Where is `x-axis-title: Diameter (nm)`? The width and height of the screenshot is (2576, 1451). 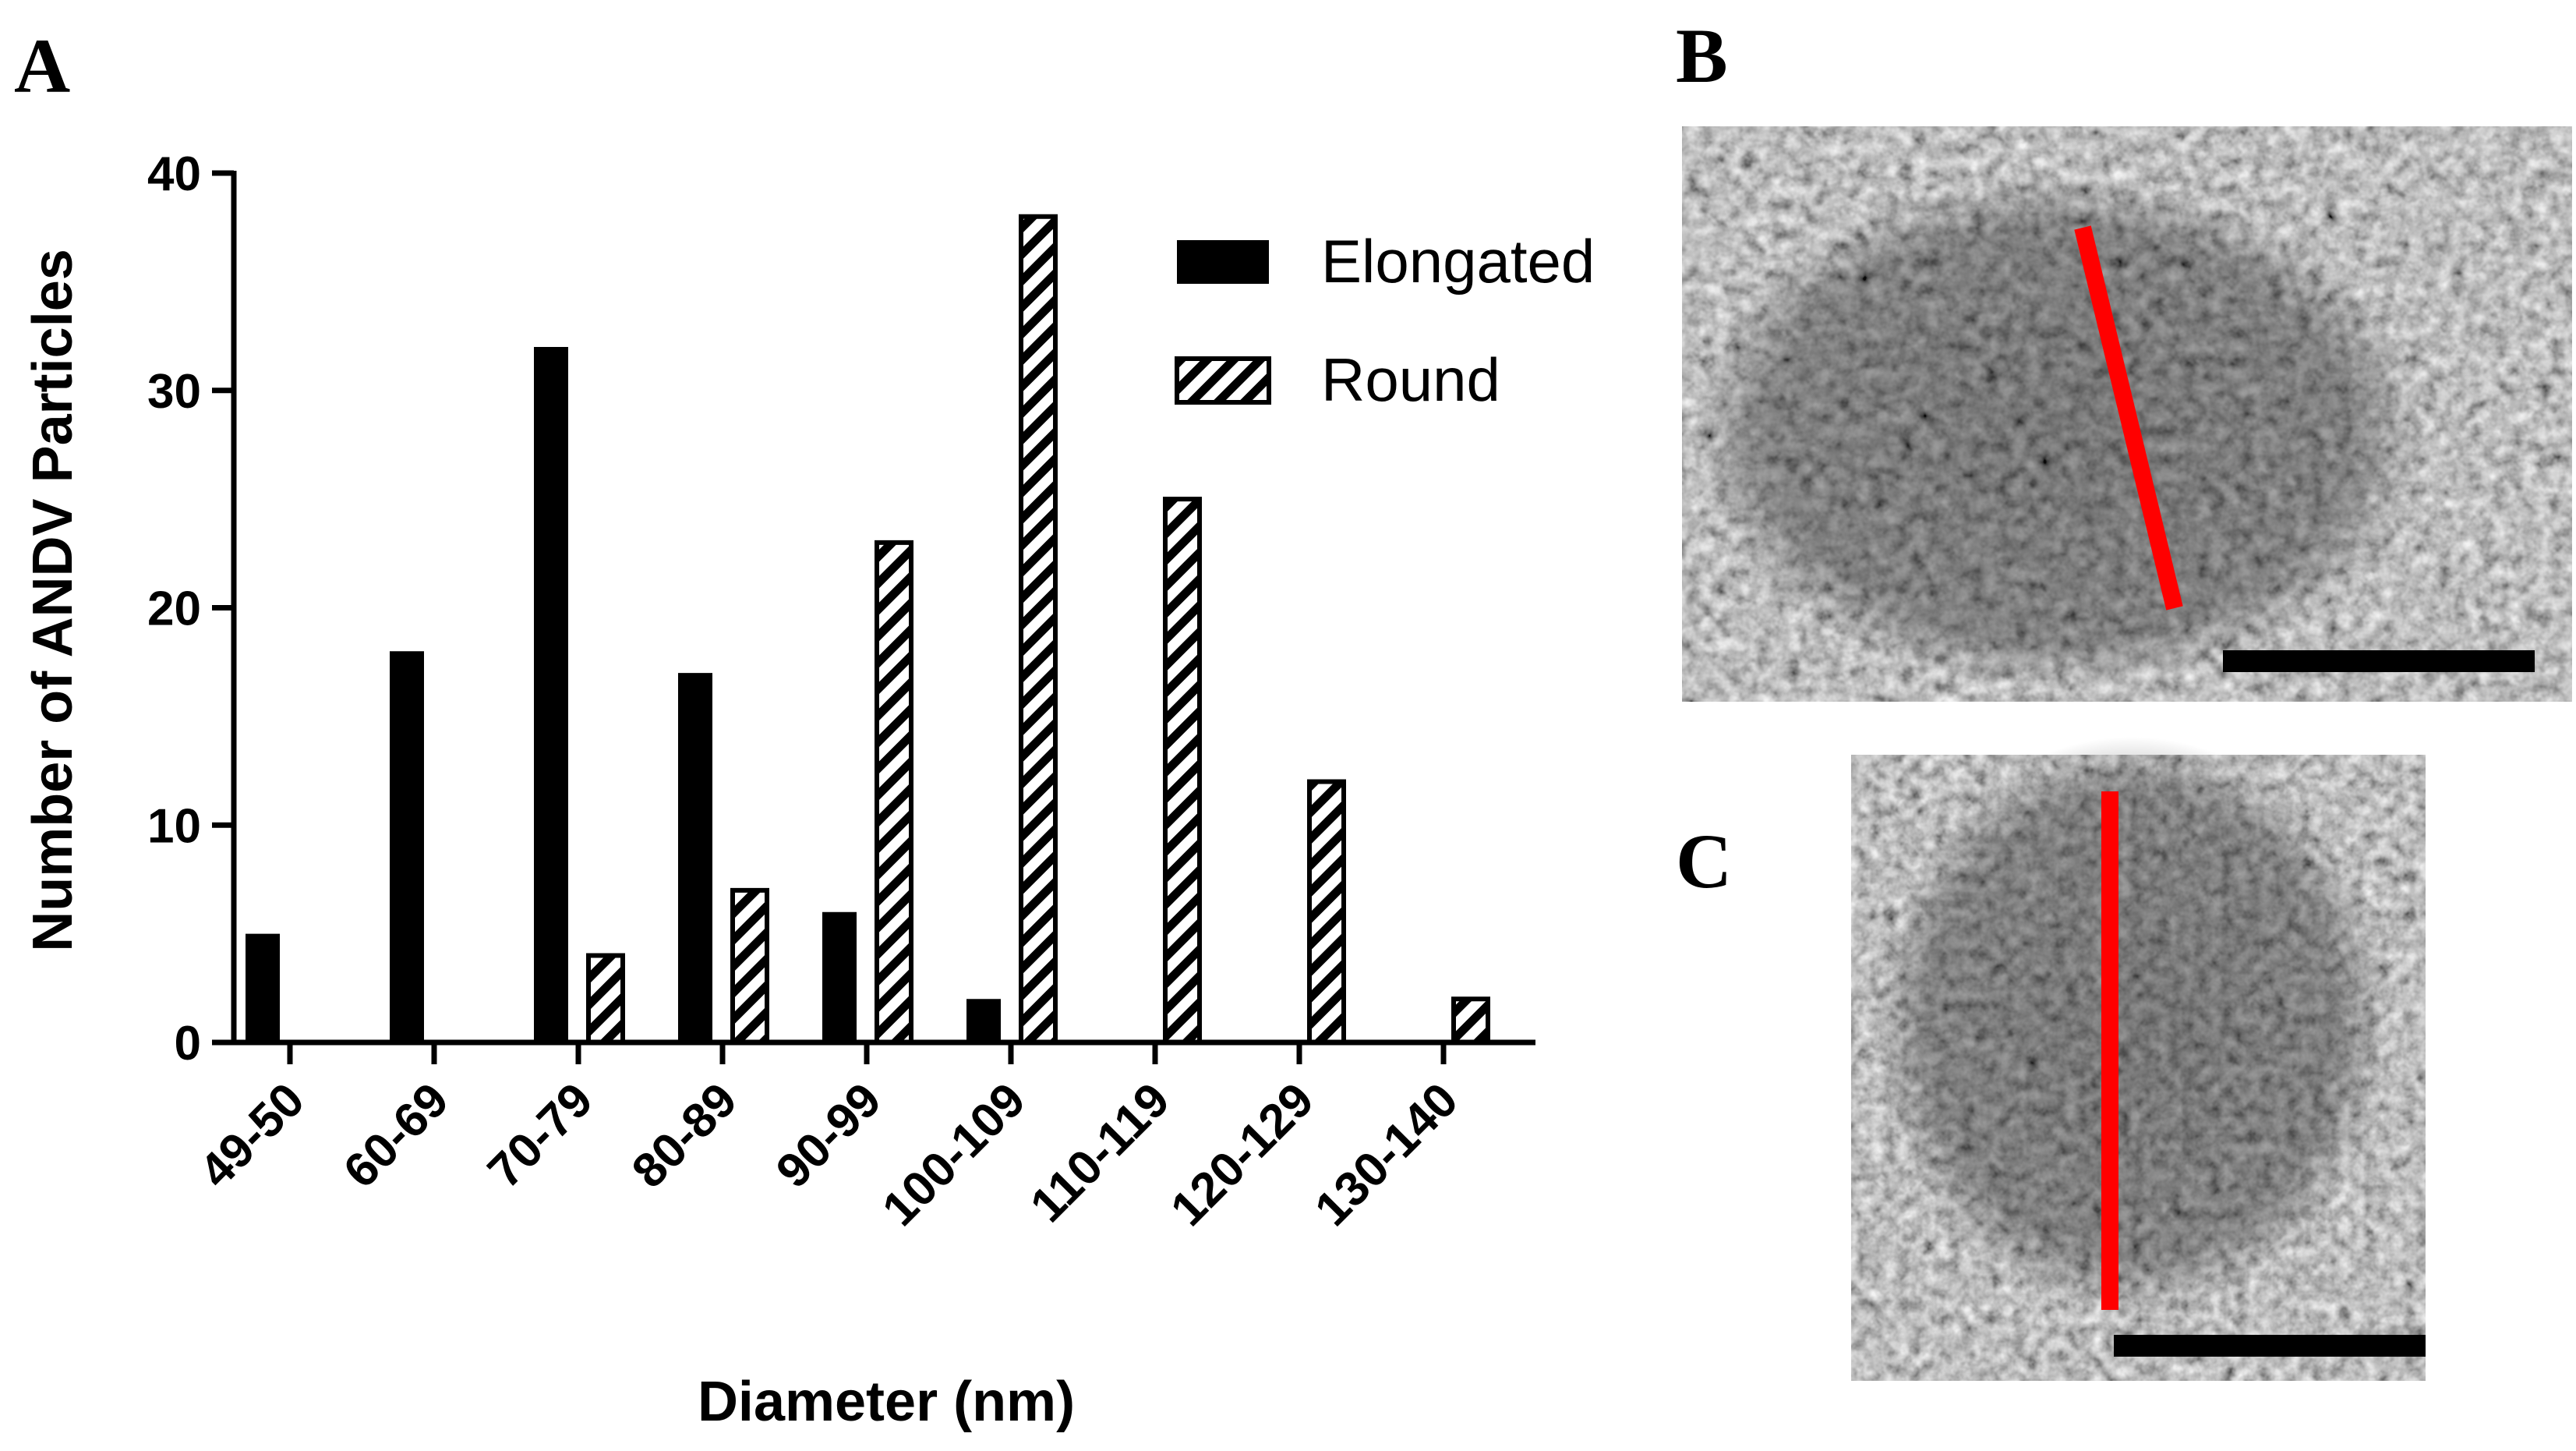 x-axis-title: Diameter (nm) is located at coordinates (886, 1402).